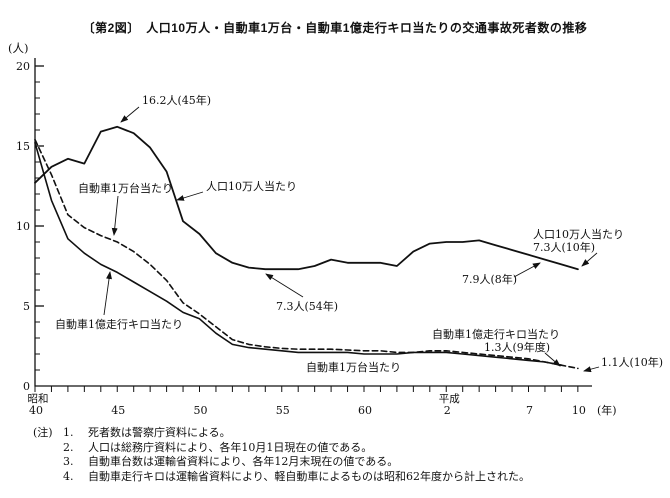  What do you see at coordinates (18, 48) in the screenshot?
I see `y-axis-unit: (人)` at bounding box center [18, 48].